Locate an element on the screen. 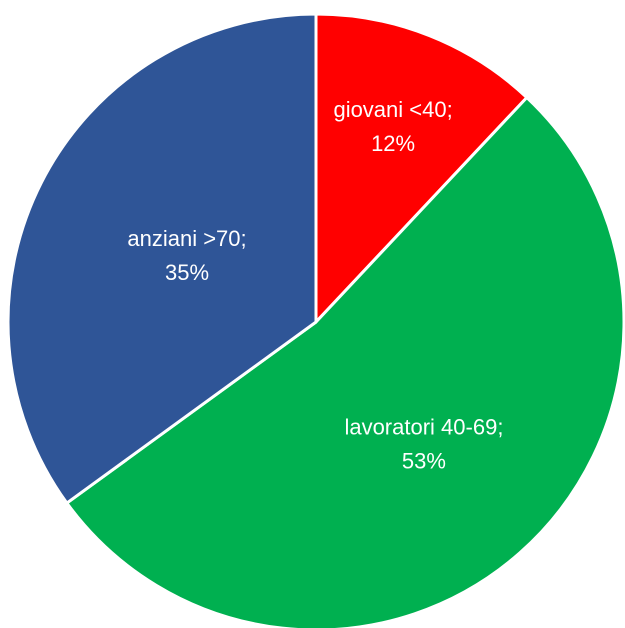 Image resolution: width=625 pixels, height=628 pixels. slice-value-label: 12% is located at coordinates (393, 143).